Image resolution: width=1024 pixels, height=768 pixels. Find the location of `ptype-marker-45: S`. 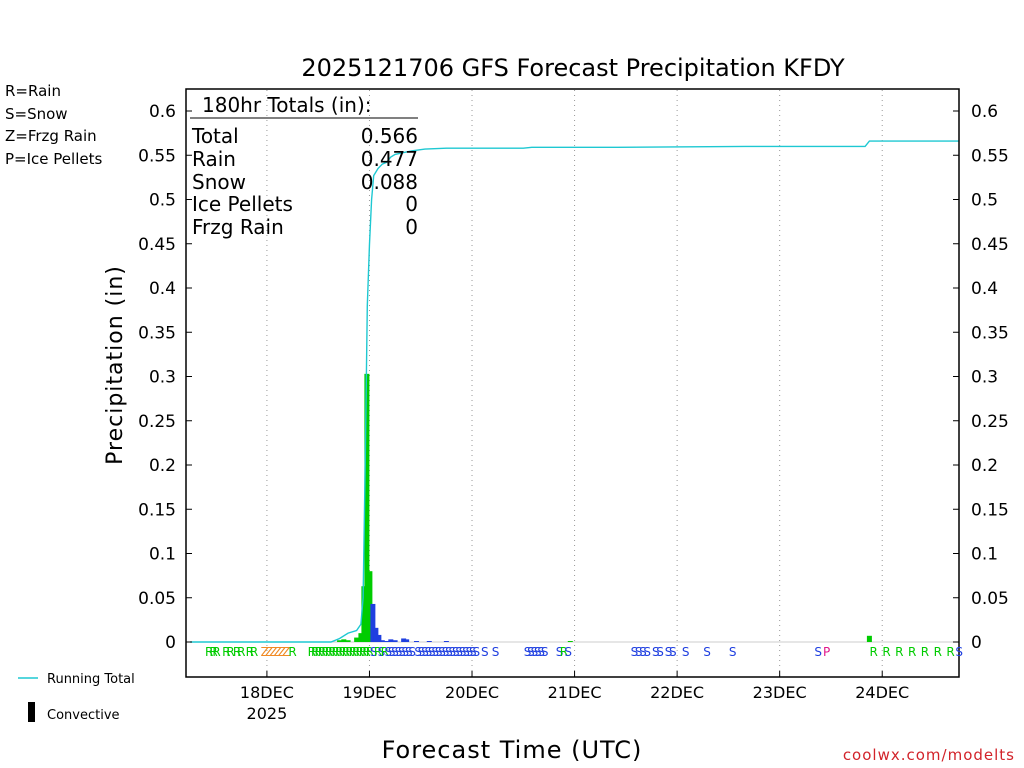

ptype-marker-45: S is located at coordinates (412, 652).